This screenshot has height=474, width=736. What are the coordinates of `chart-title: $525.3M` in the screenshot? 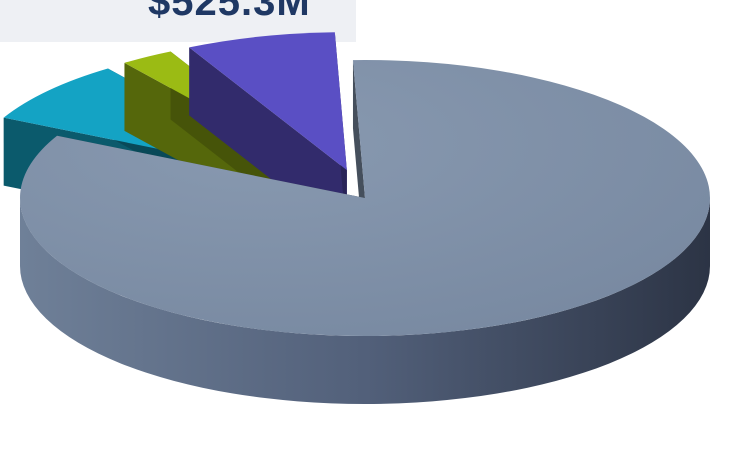 It's located at (229, 12).